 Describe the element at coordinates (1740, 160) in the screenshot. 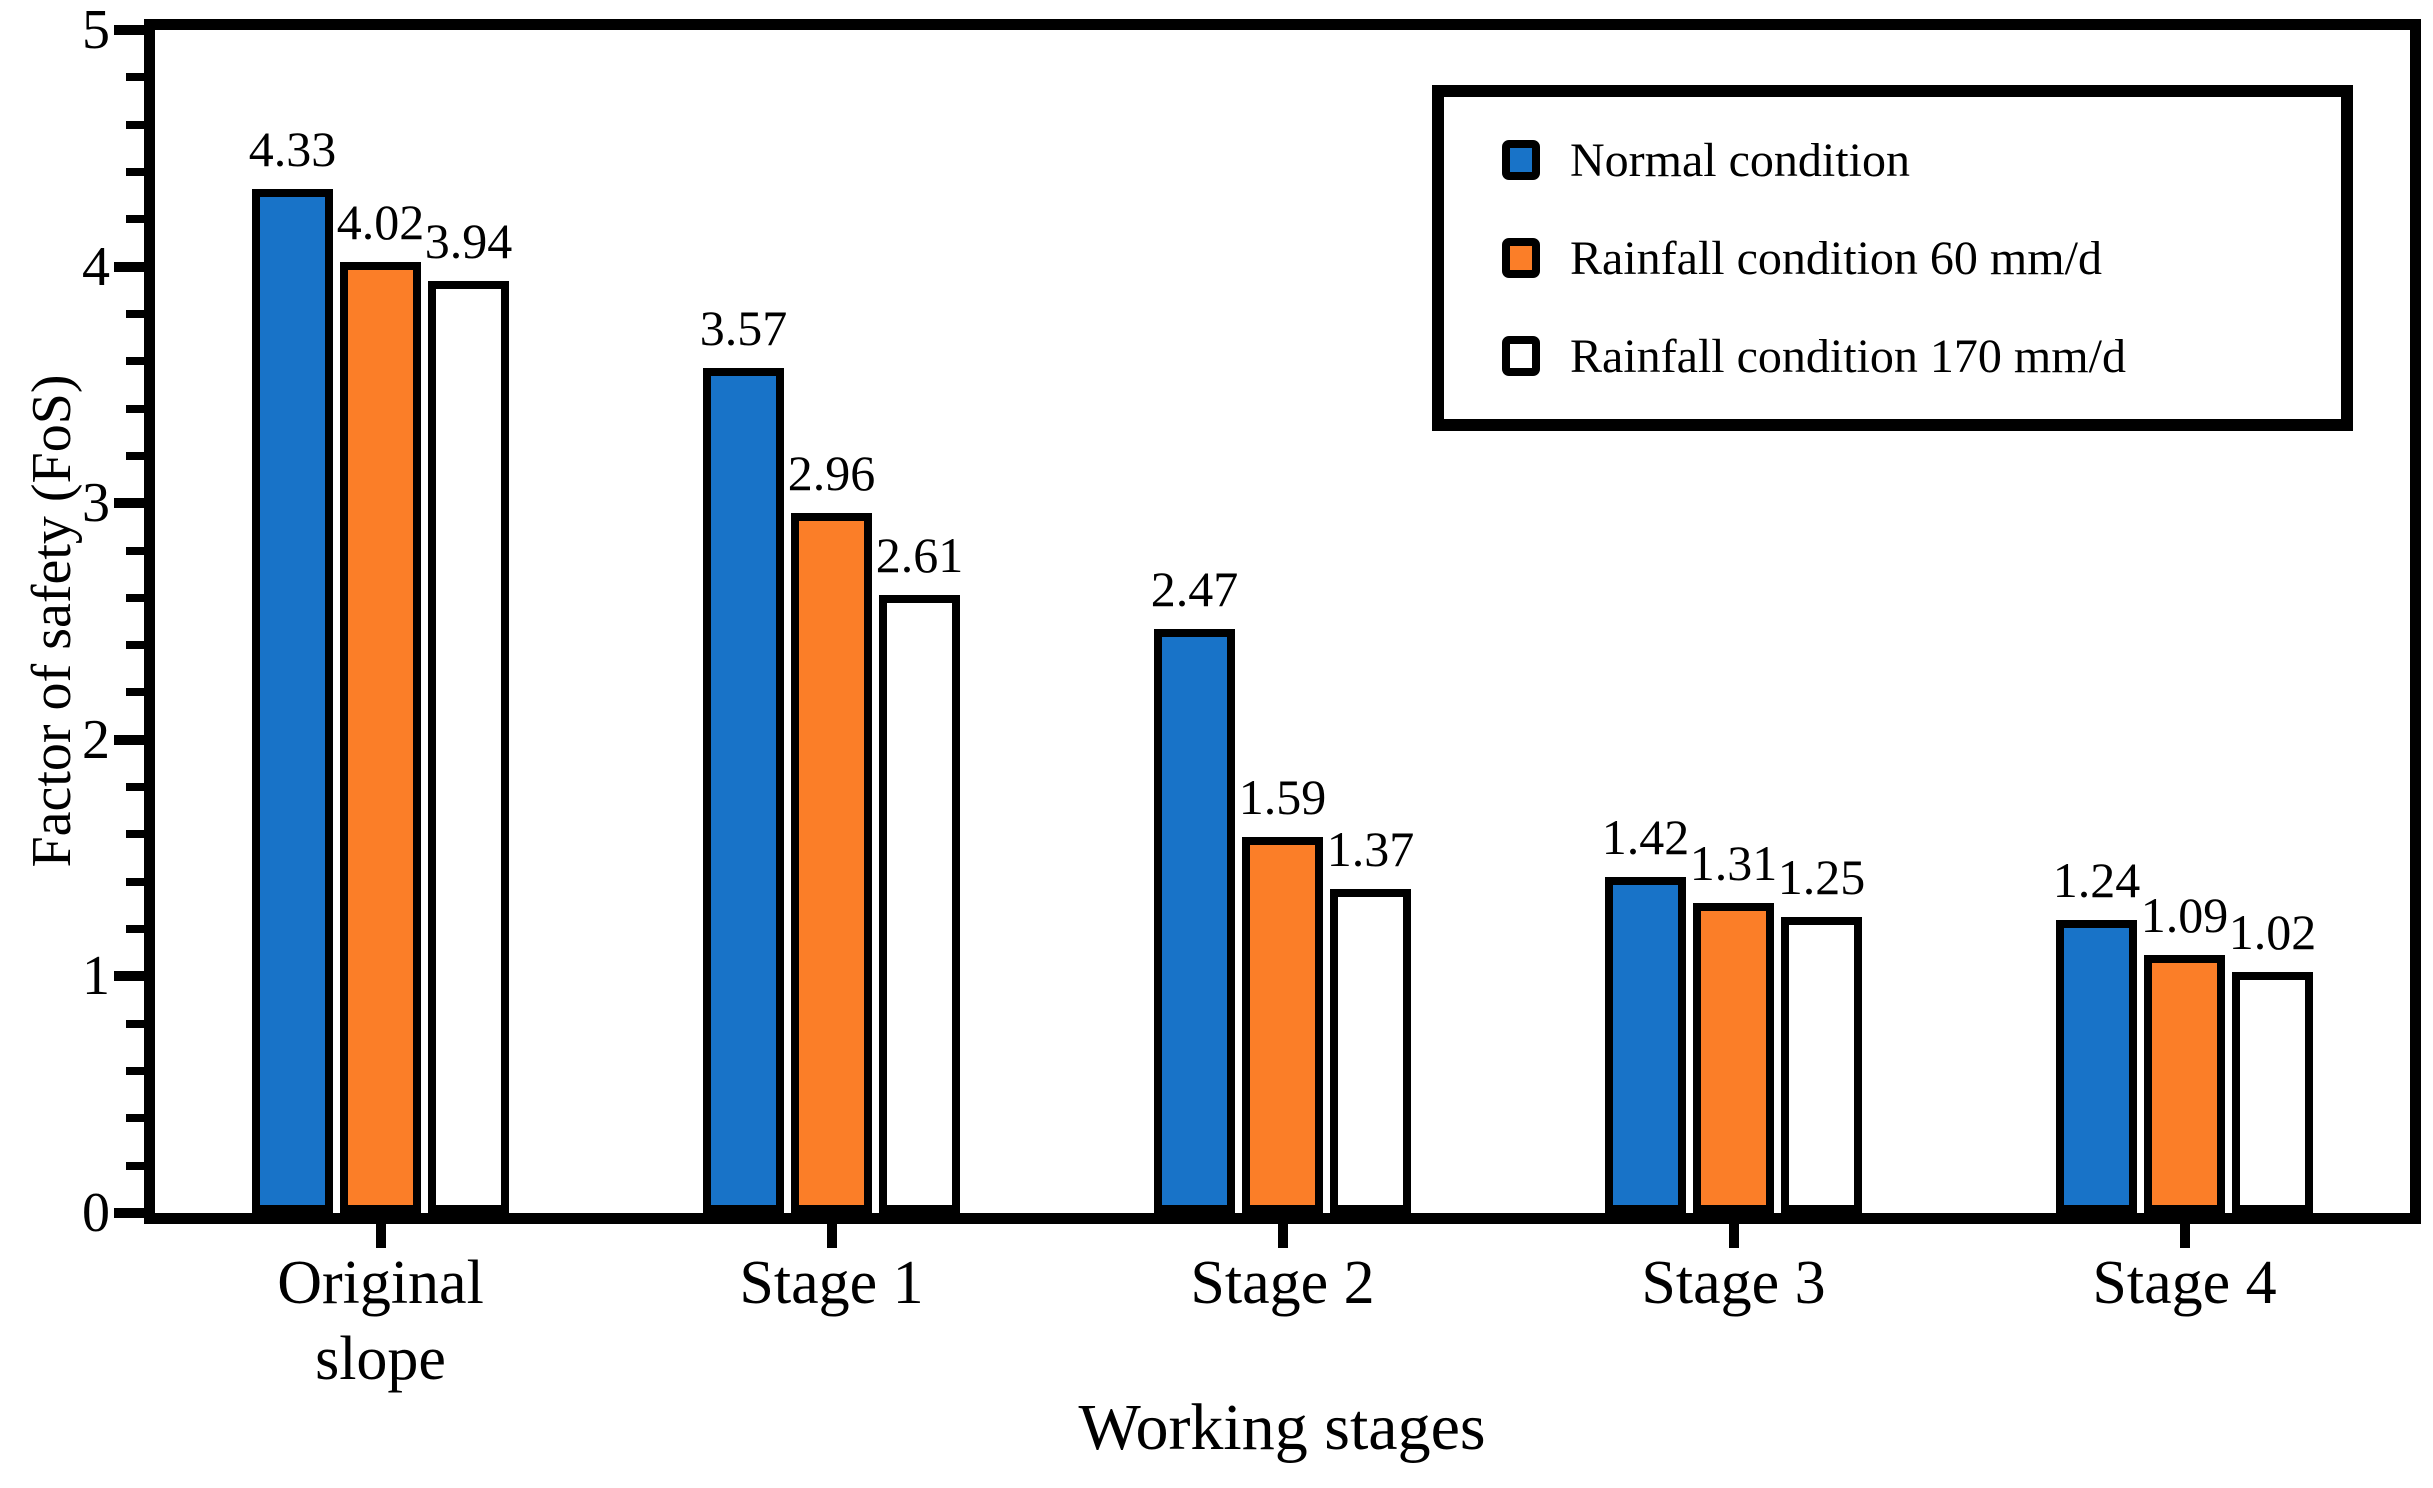

I see `legend-item-label: Normal condition` at that location.